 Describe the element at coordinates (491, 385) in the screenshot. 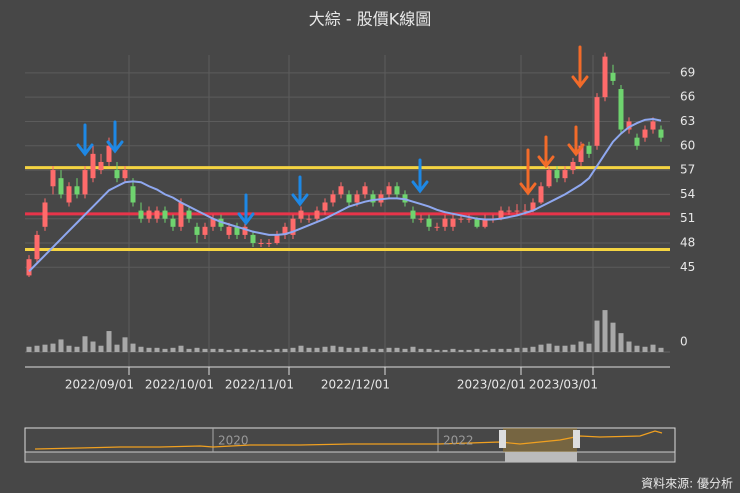

I see `x-tick-label: 2023/02/01` at that location.